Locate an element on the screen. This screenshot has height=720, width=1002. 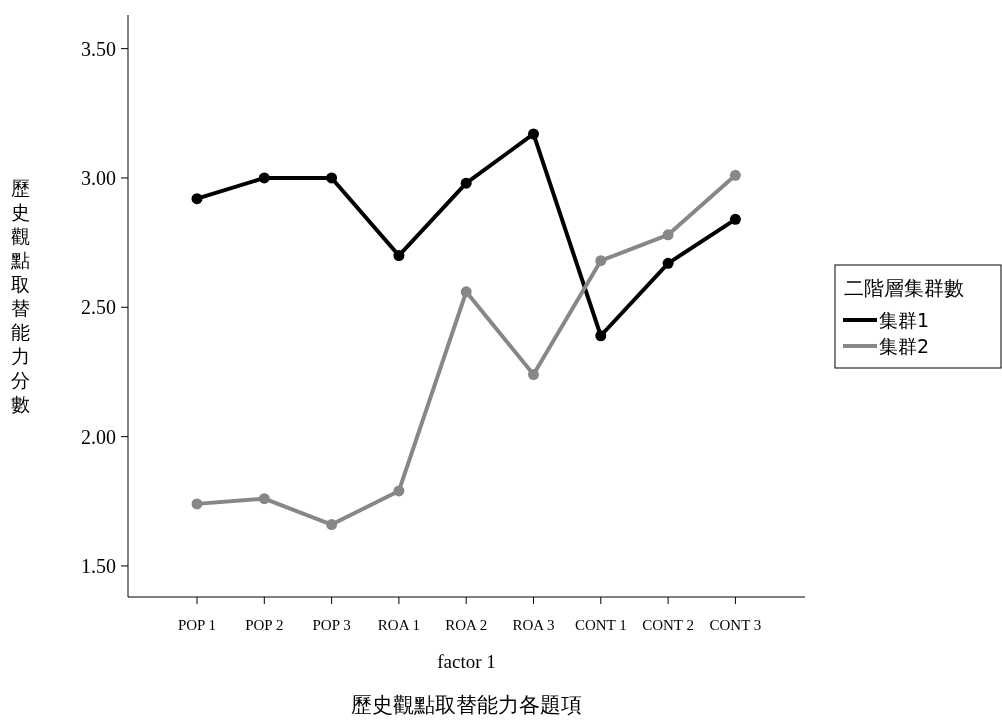
legend-label: 集群1 is located at coordinates (904, 320).